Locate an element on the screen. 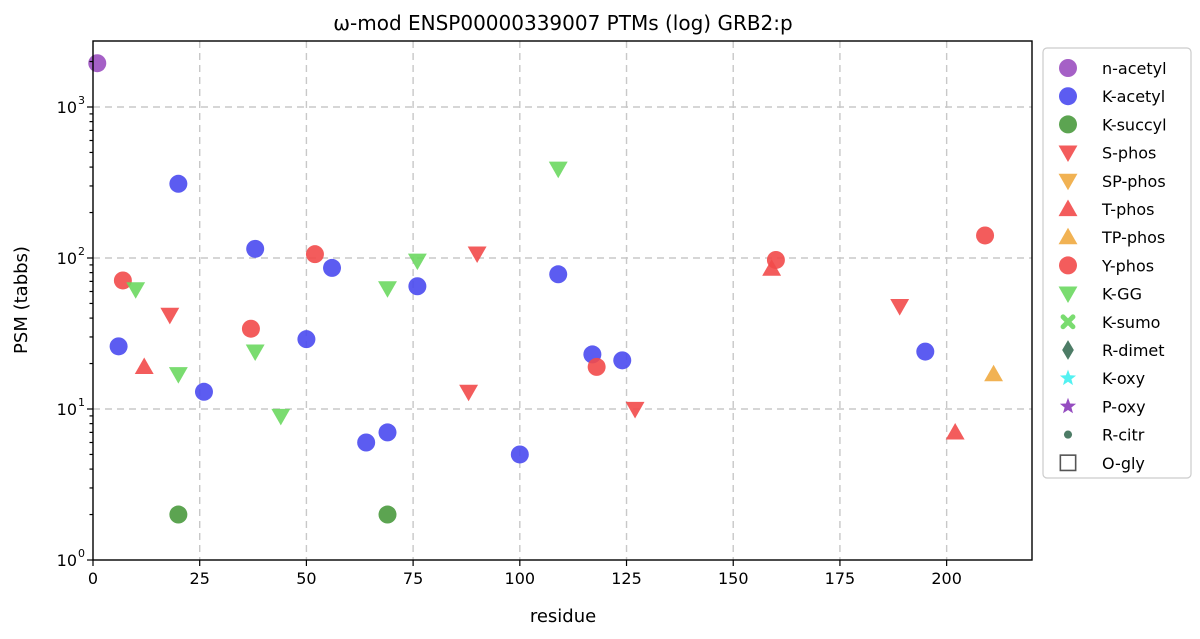  legend-label: Y-phos is located at coordinates (1127, 265).